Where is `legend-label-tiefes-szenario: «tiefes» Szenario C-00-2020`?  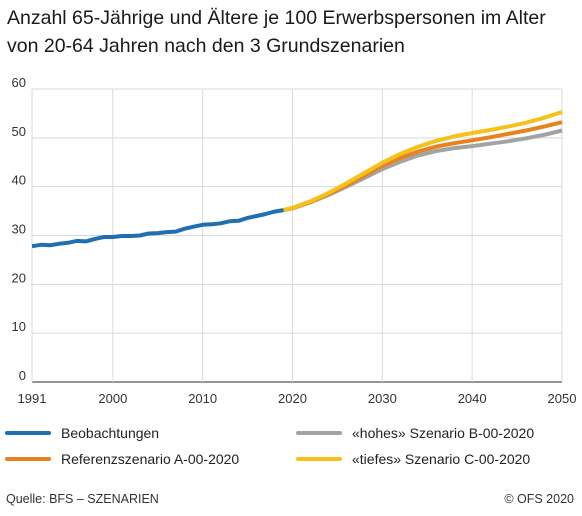 legend-label-tiefes-szenario: «tiefes» Szenario C-00-2020 is located at coordinates (441, 459).